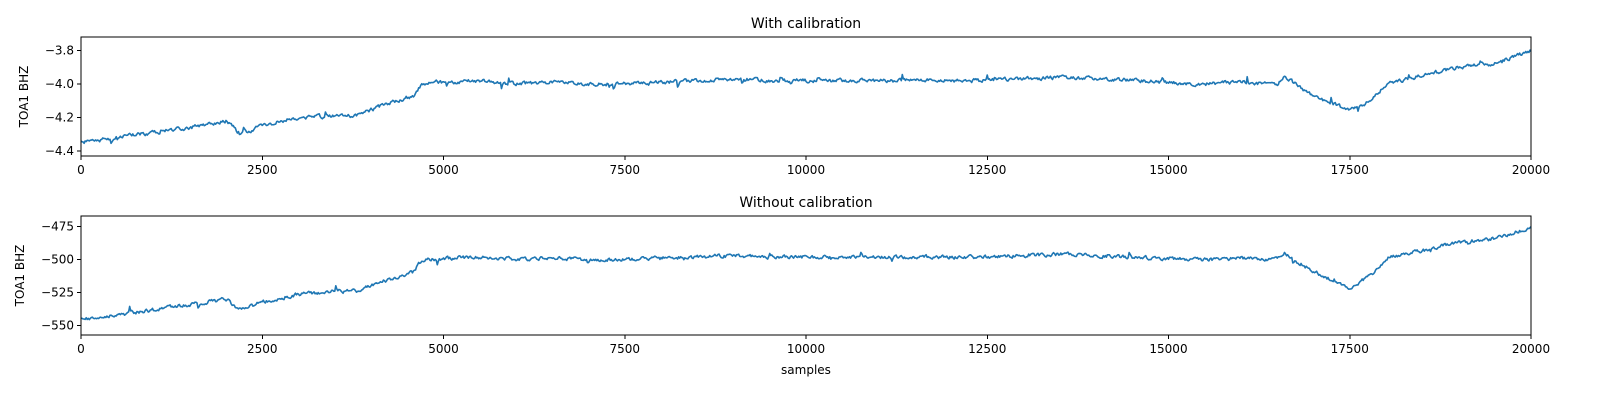 The width and height of the screenshot is (1600, 400). Describe the element at coordinates (59, 117) in the screenshot. I see `y-tick-label: −4.2` at that location.